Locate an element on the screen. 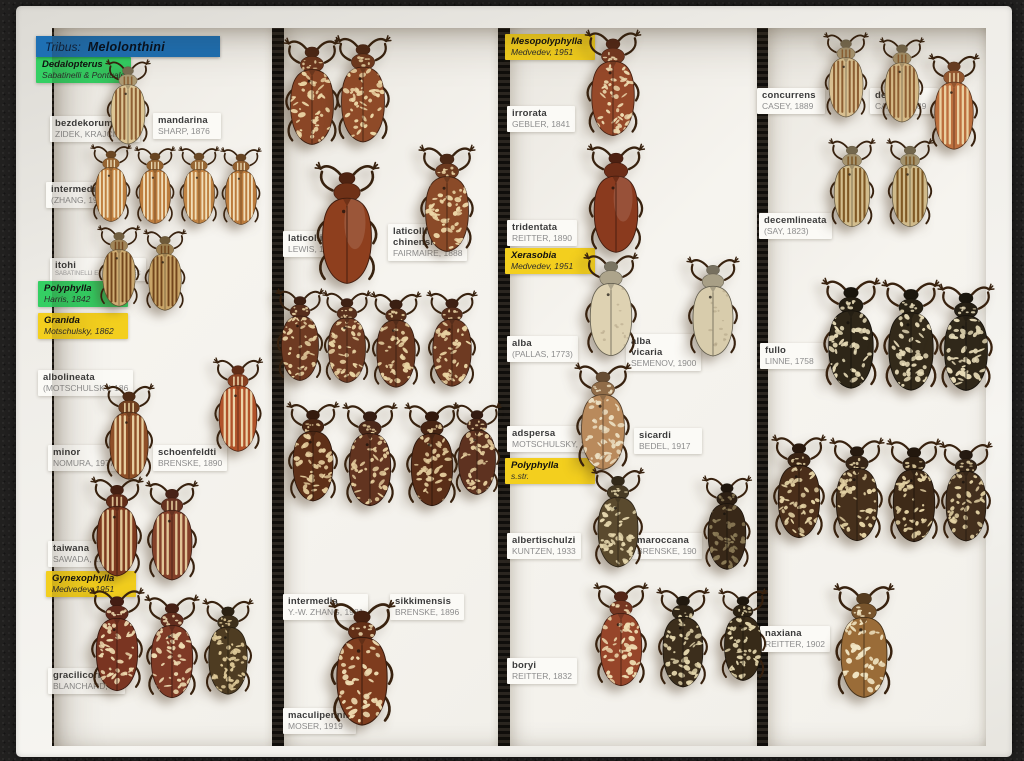 This screenshot has width=1024, height=761. species-name: bezdekorum is located at coordinates (84, 123).